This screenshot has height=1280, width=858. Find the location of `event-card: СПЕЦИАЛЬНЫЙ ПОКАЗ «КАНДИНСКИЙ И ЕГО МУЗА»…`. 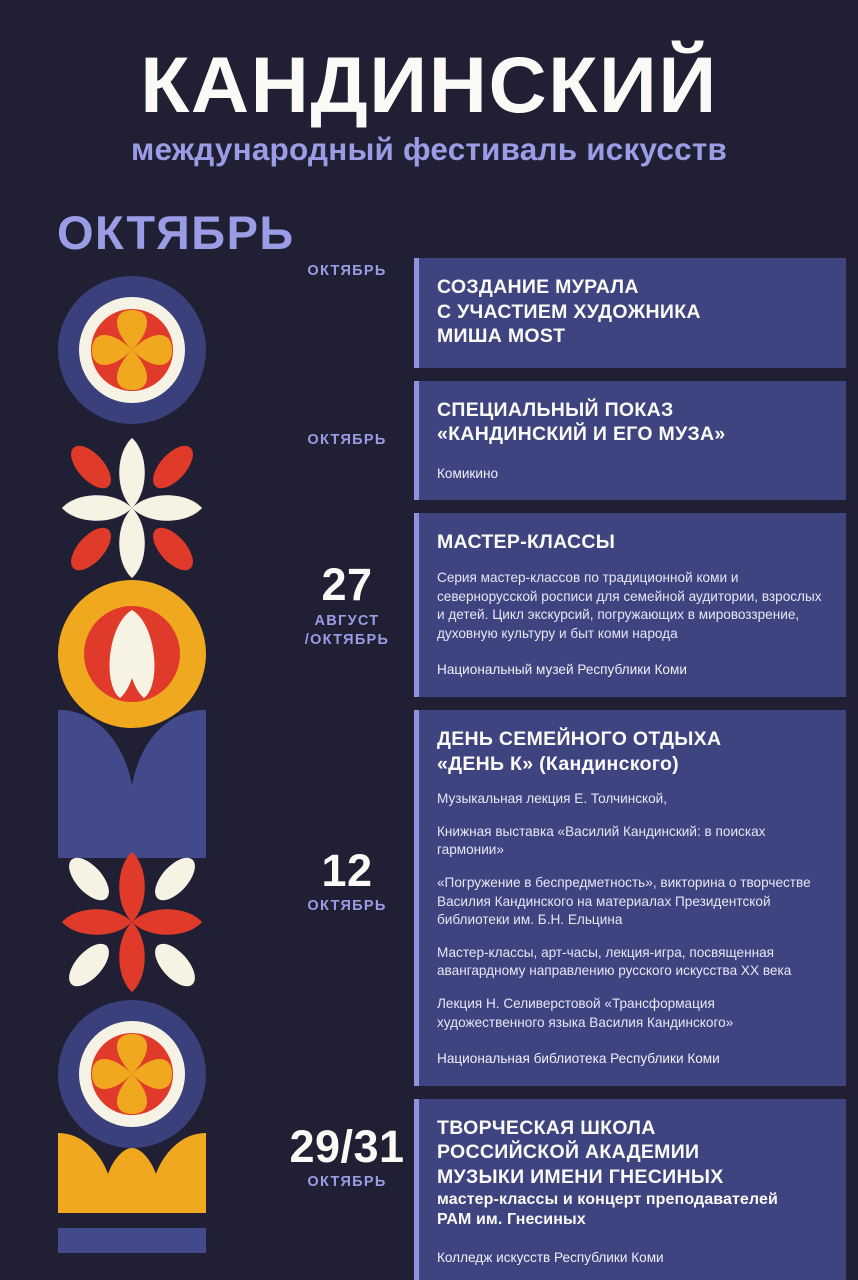

event-card: СПЕЦИАЛЬНЫЙ ПОКАЗ «КАНДИНСКИЙ И ЕГО МУЗА»… is located at coordinates (630, 440).